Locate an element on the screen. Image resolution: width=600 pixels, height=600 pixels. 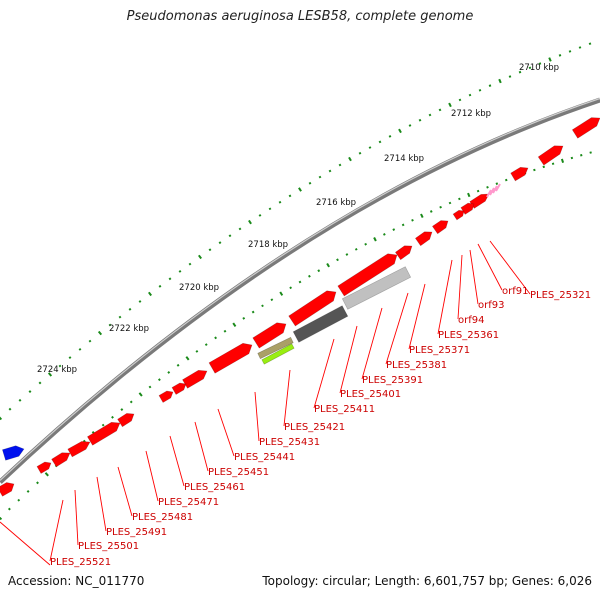
gene-label: PLES_25431 is located at coordinates (289, 442).